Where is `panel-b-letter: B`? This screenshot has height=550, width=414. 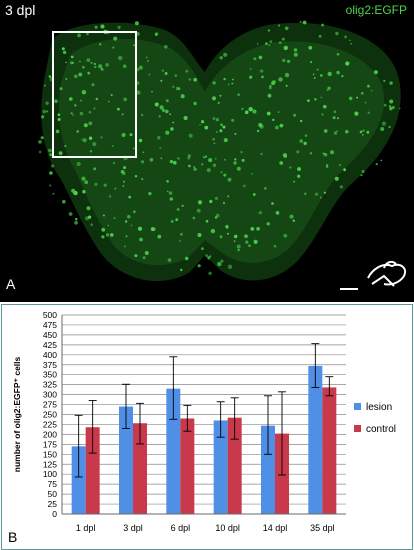 panel-b-letter: B is located at coordinates (13, 537).